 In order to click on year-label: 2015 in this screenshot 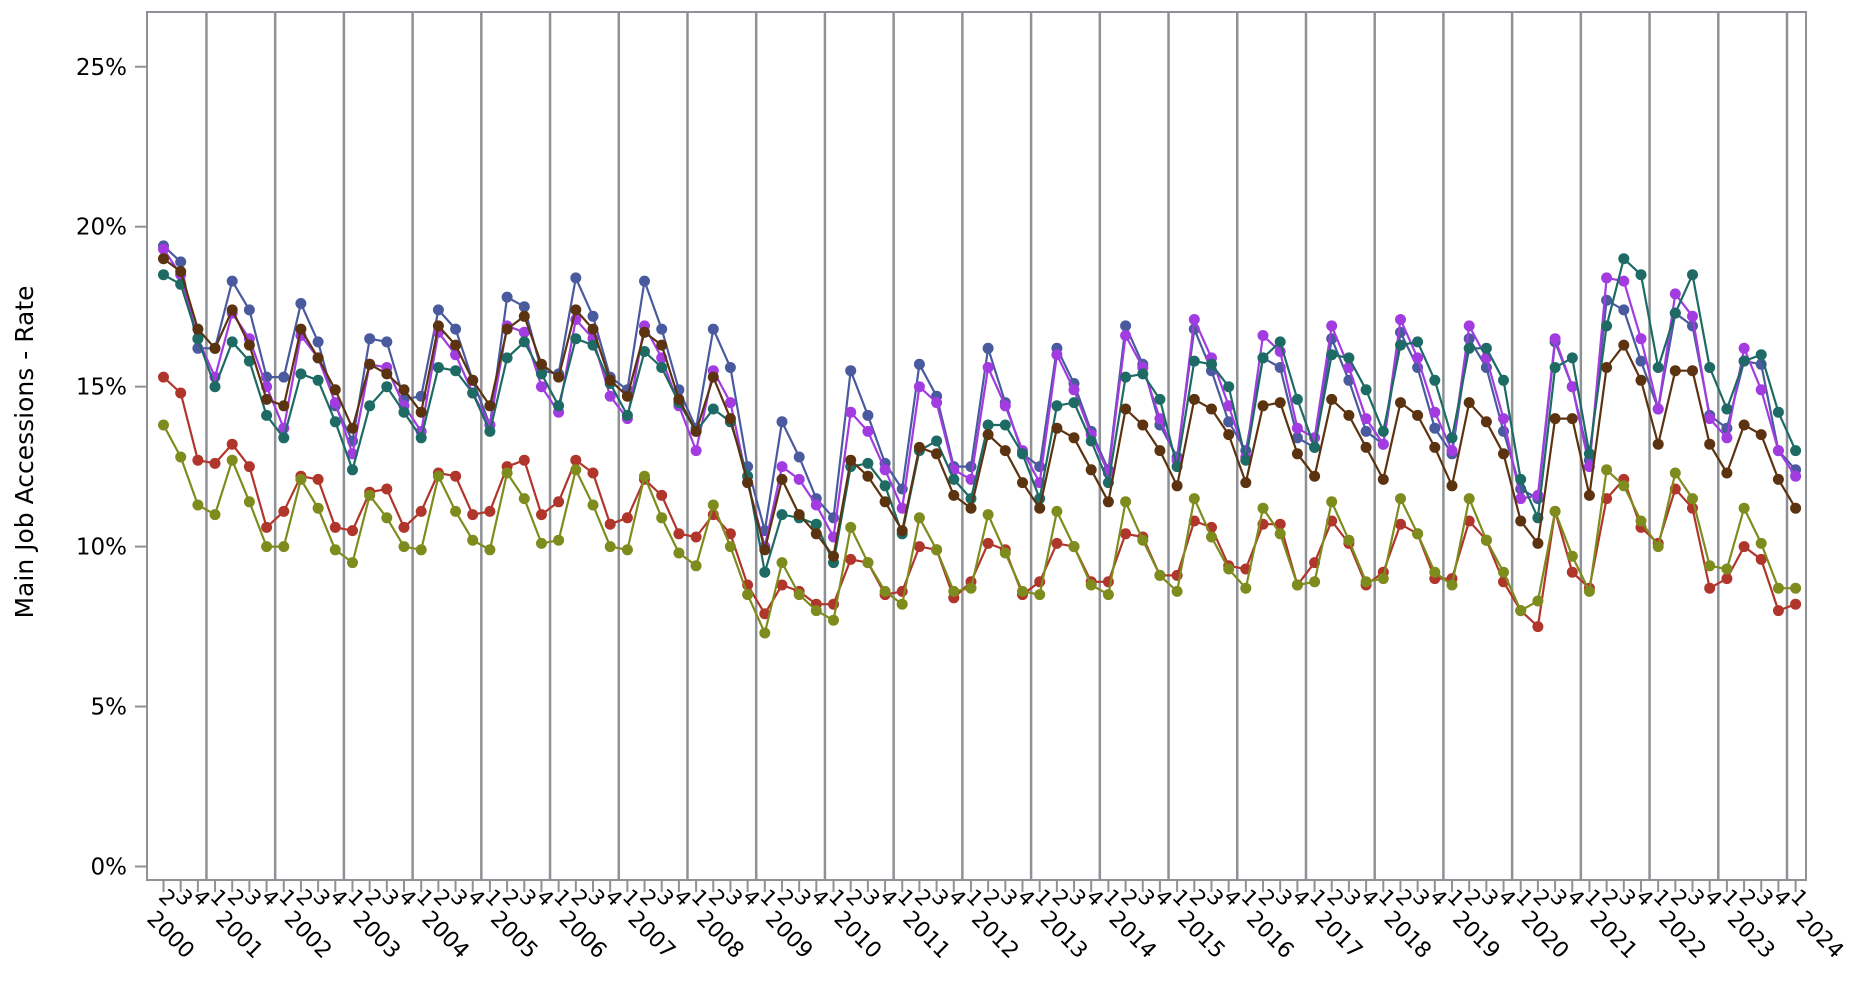, I will do `click(1200, 935)`.